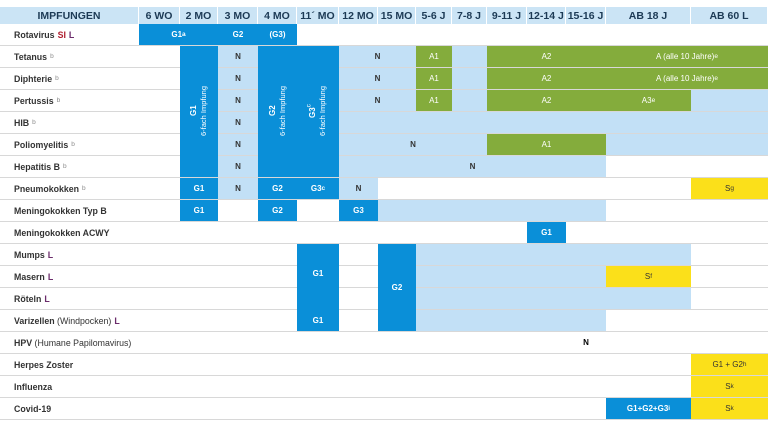 This screenshot has width=768, height=421. I want to click on column-header: 12-14 J, so click(546, 15).